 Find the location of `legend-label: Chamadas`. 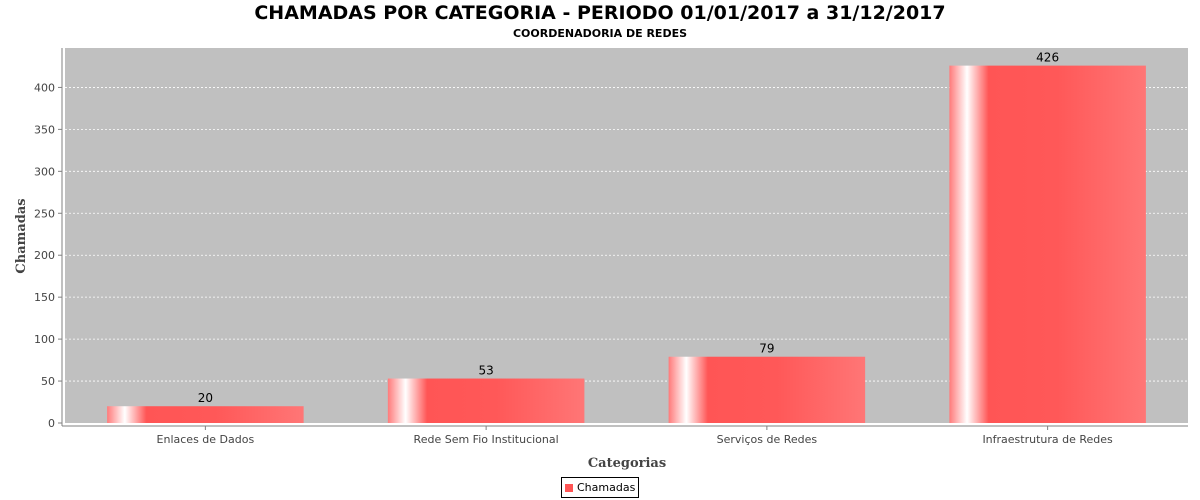

legend-label: Chamadas is located at coordinates (606, 487).